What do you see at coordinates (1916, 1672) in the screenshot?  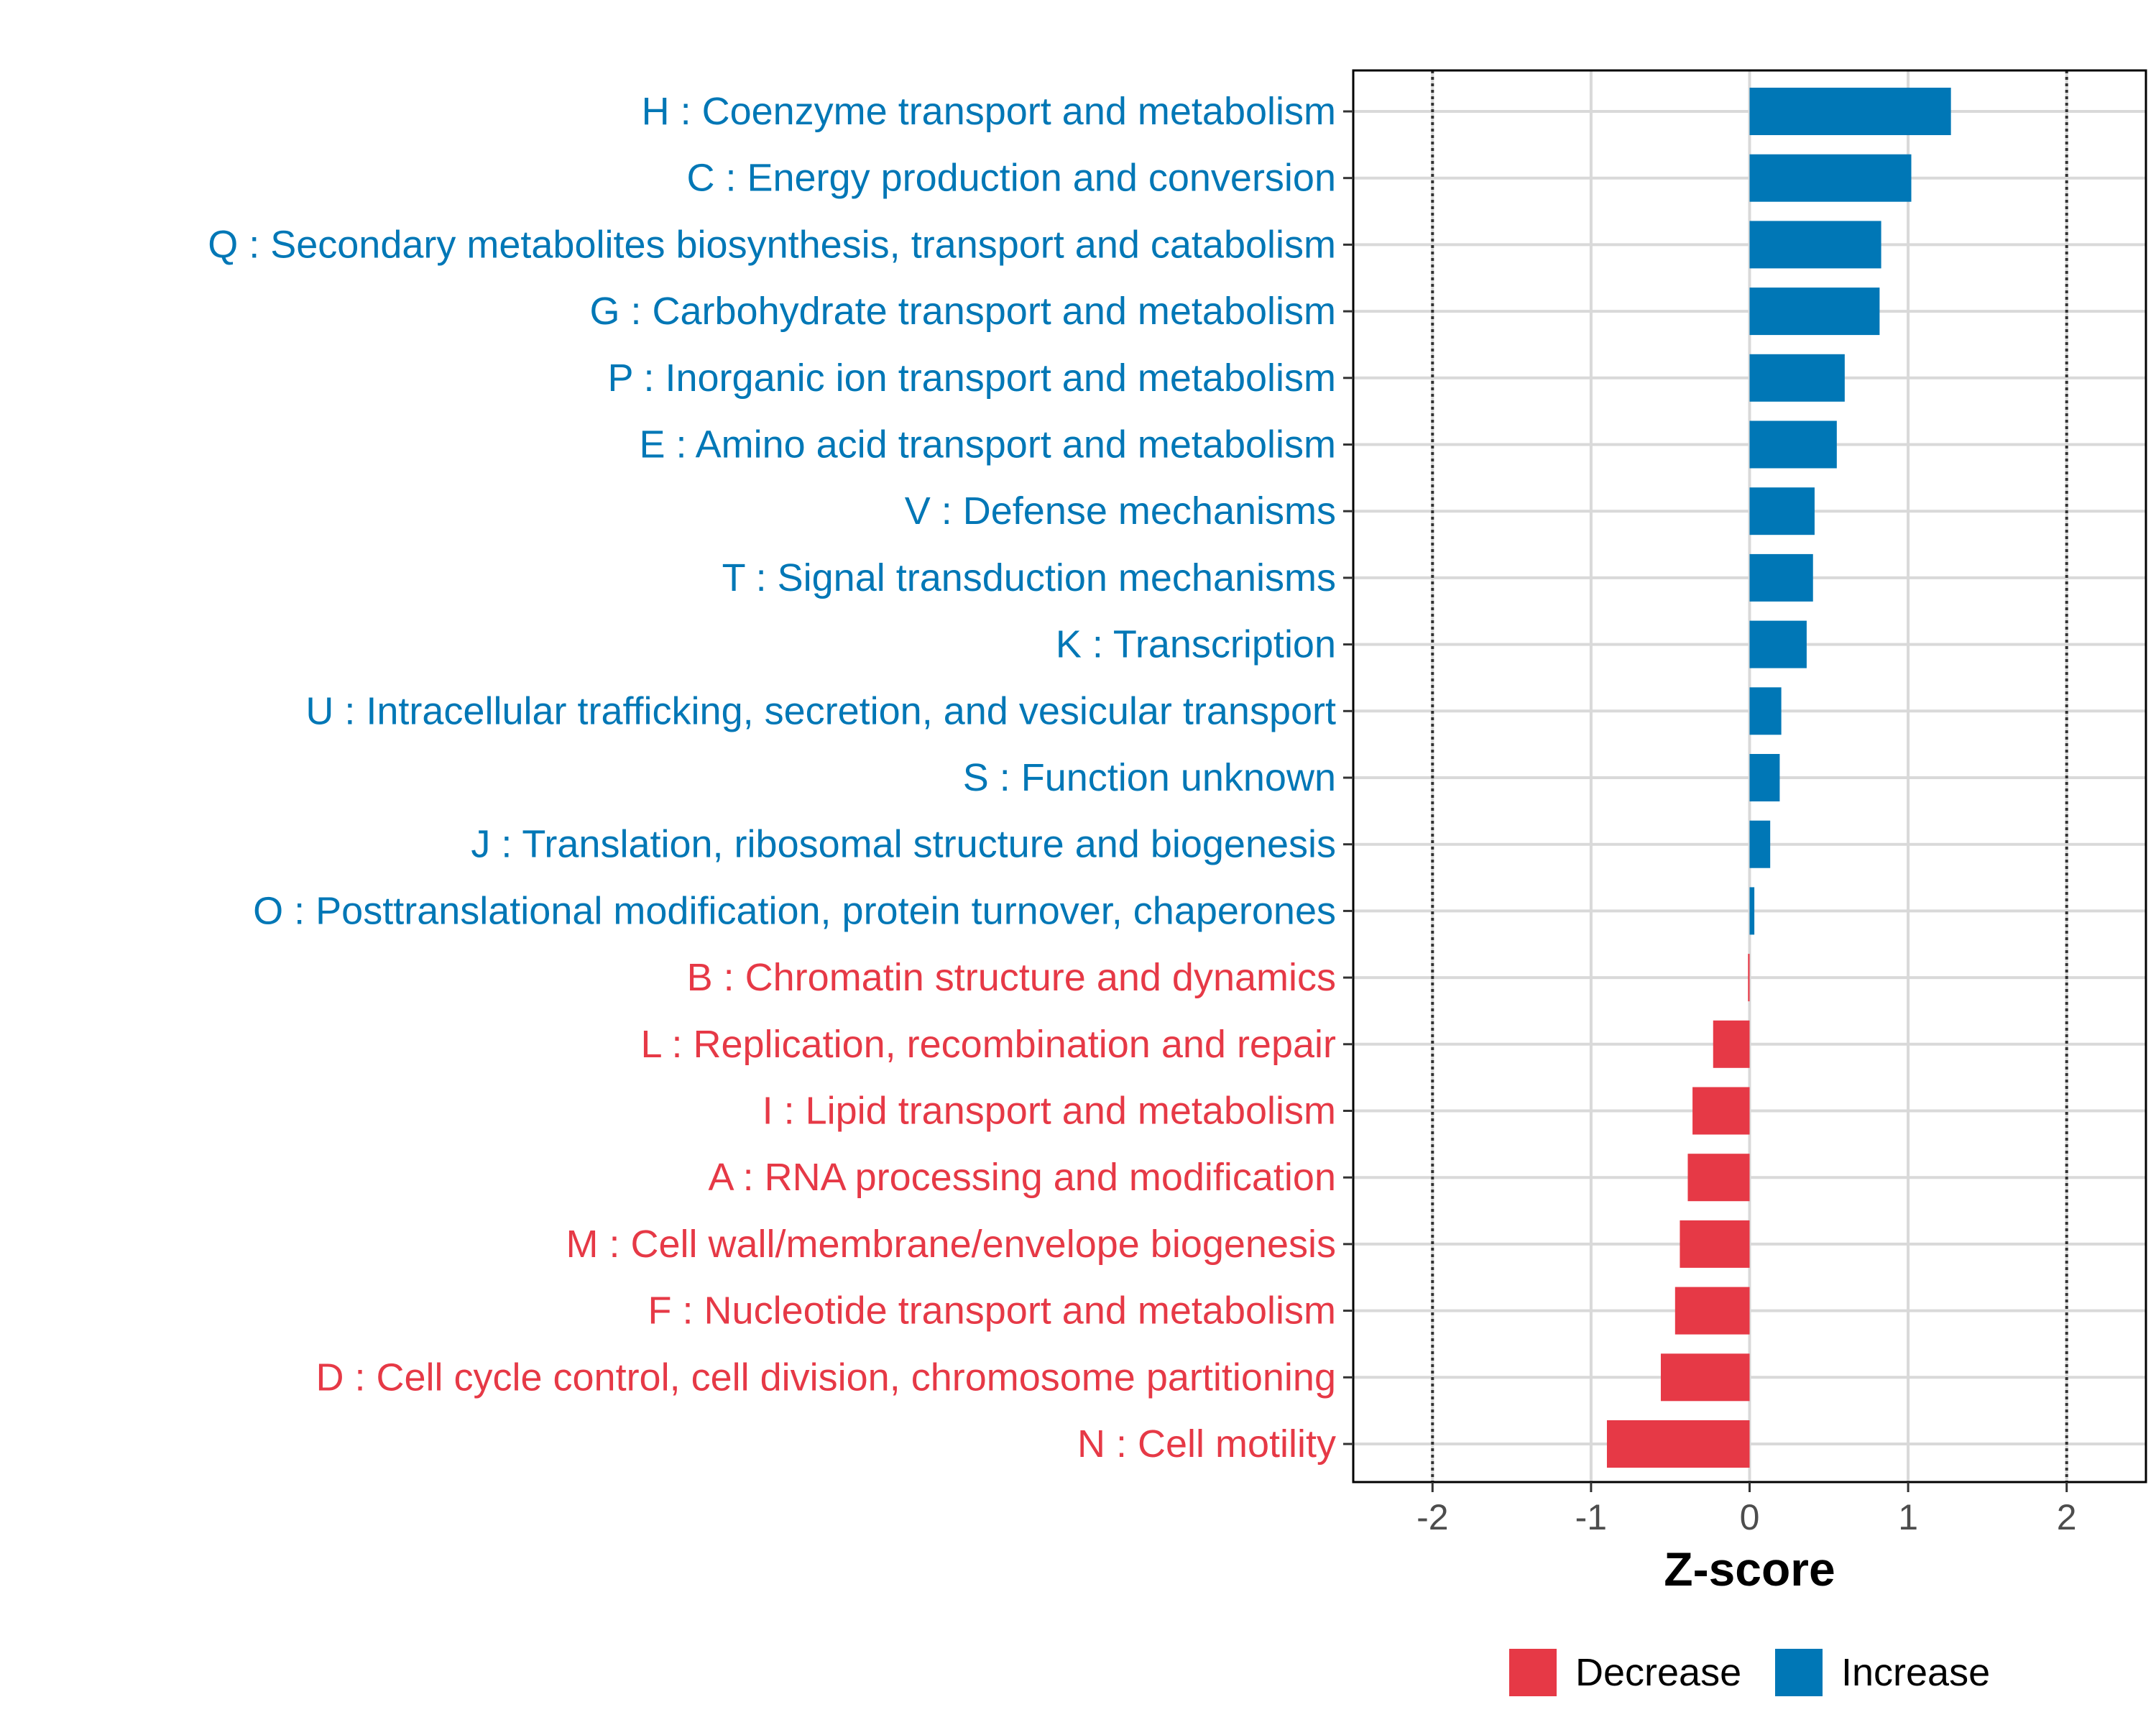 I see `legend-label: Increase` at bounding box center [1916, 1672].